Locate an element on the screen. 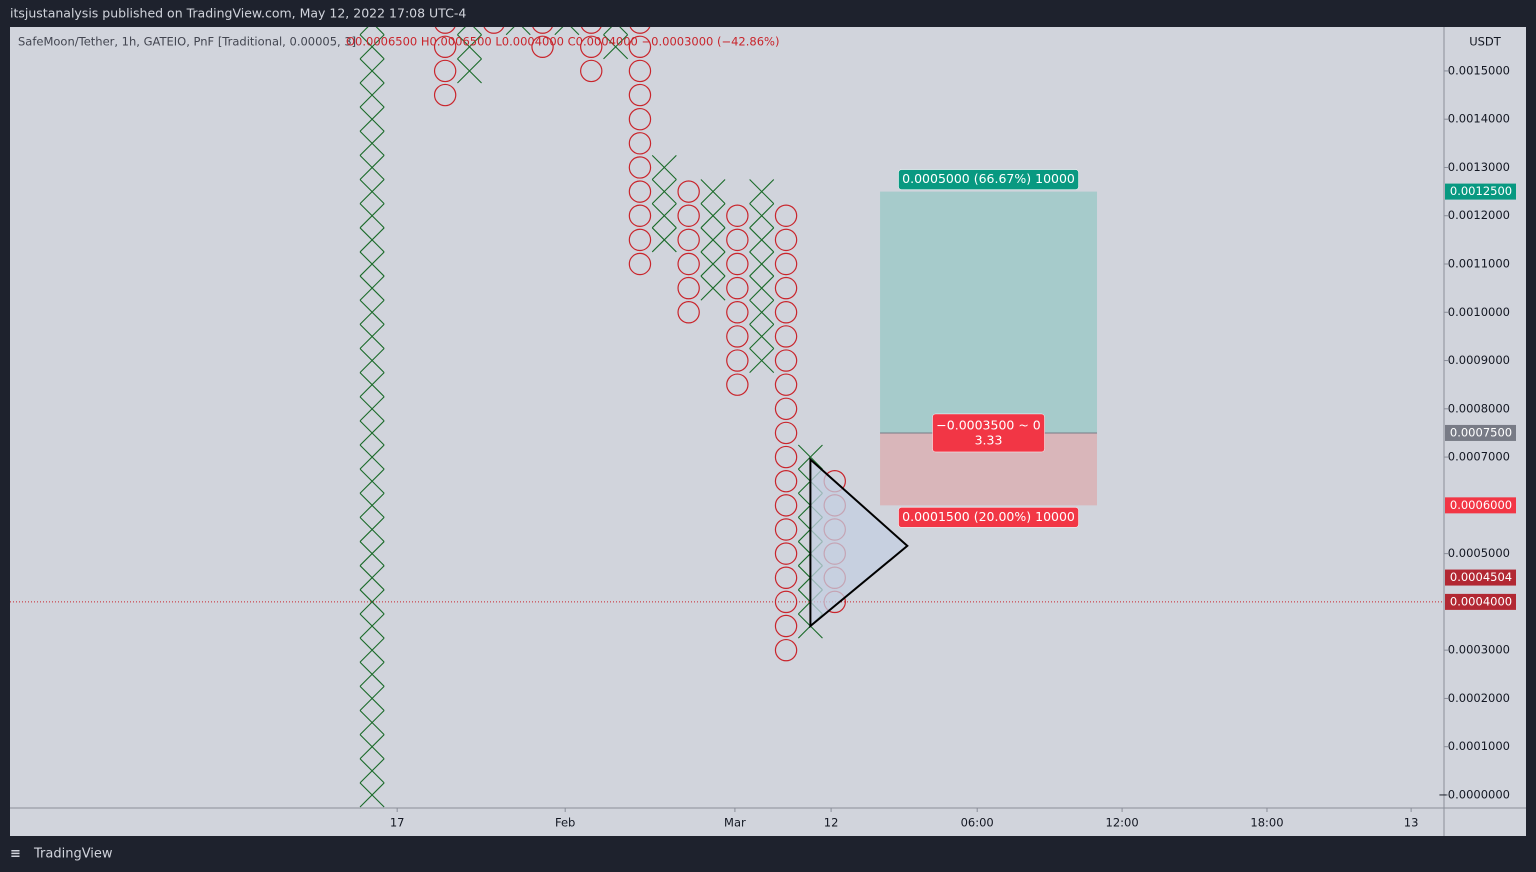 Image resolution: width=1536 pixels, height=872 pixels. target-label-box is located at coordinates (988, 179).